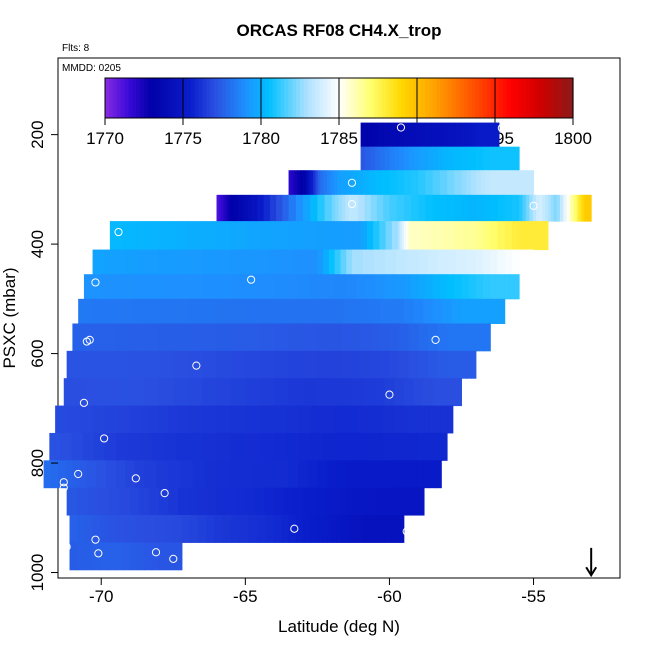  What do you see at coordinates (339, 30) in the screenshot?
I see `chart-title: ORCAS RF08 CH4.X_trop` at bounding box center [339, 30].